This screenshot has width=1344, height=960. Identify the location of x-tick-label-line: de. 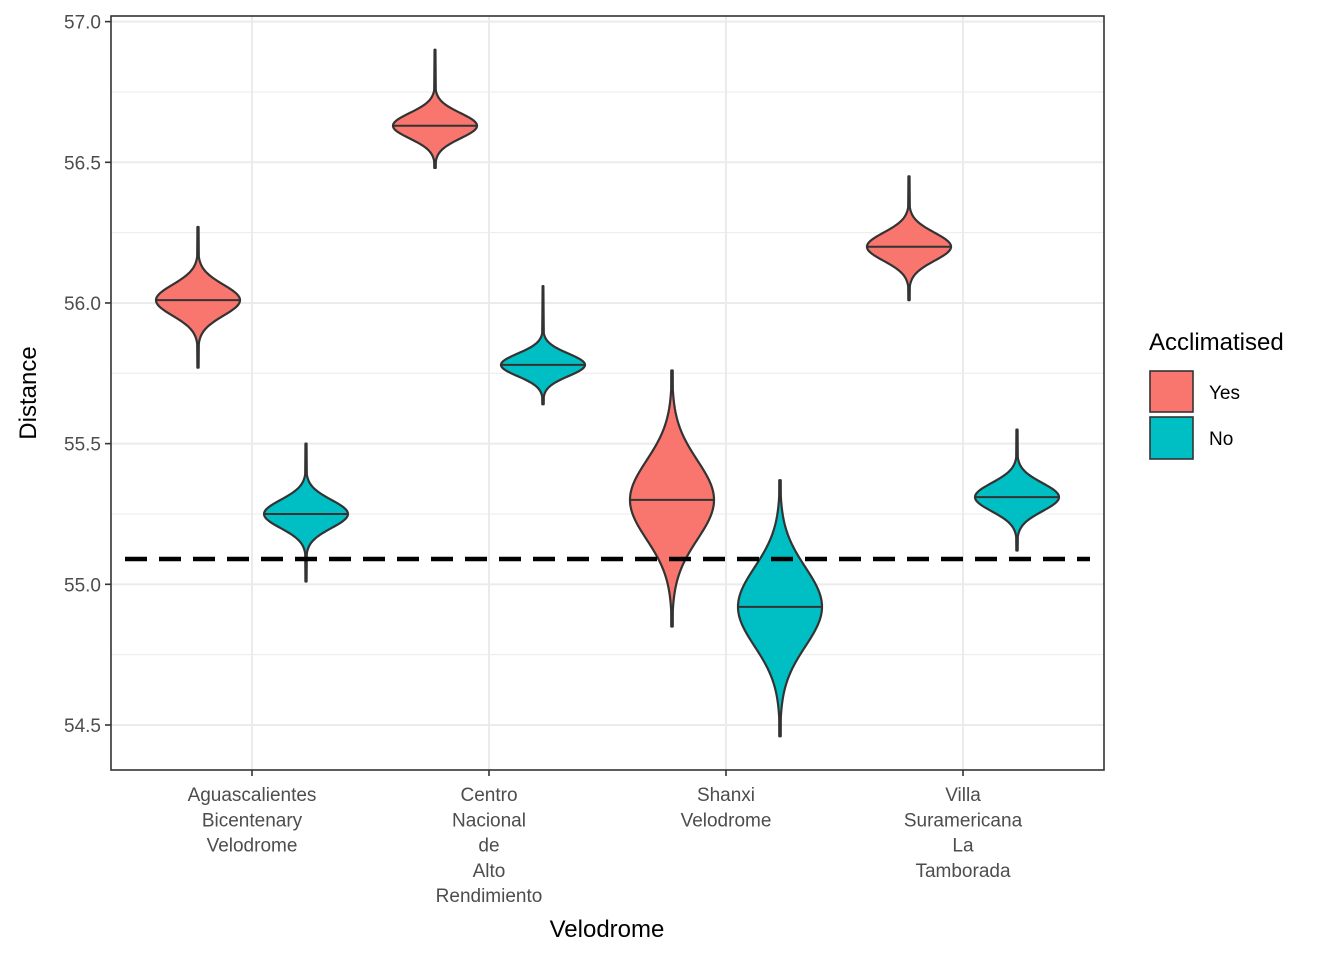
(488, 846).